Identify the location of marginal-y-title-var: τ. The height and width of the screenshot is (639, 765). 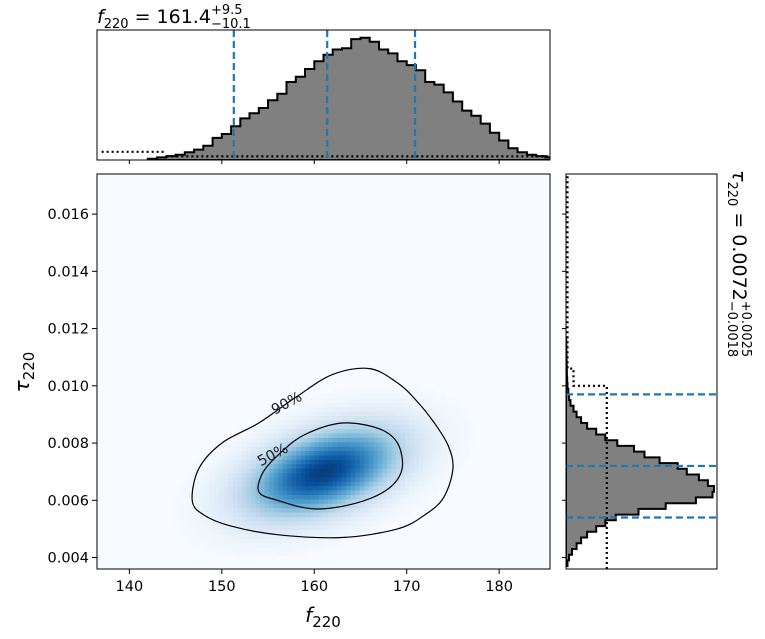
(739, 176).